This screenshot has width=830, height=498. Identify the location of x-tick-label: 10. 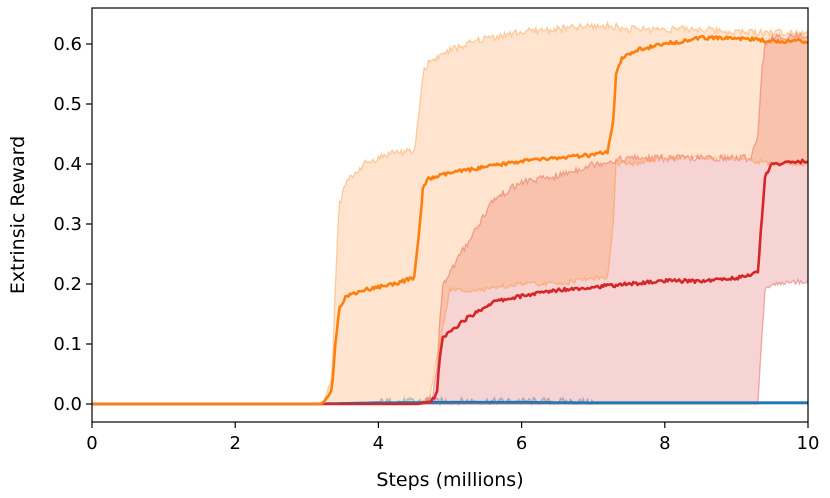
(808, 443).